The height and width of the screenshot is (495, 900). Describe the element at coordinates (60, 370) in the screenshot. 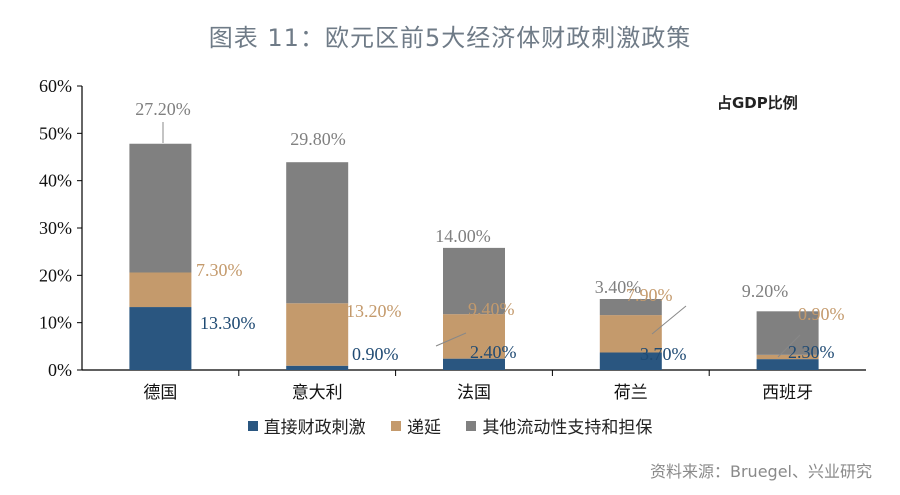

I see `y-tick-label: 0%` at that location.